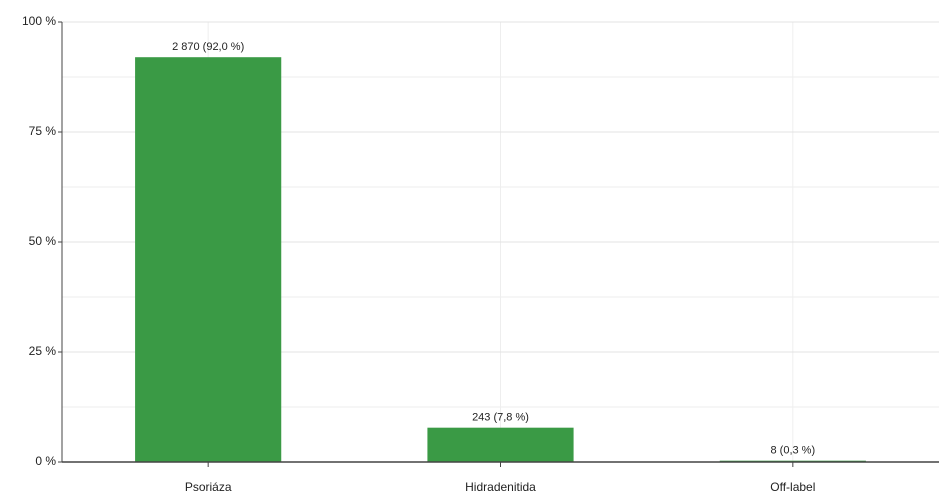 The height and width of the screenshot is (495, 939). I want to click on value-label: 243 (7,8 %), so click(500, 418).